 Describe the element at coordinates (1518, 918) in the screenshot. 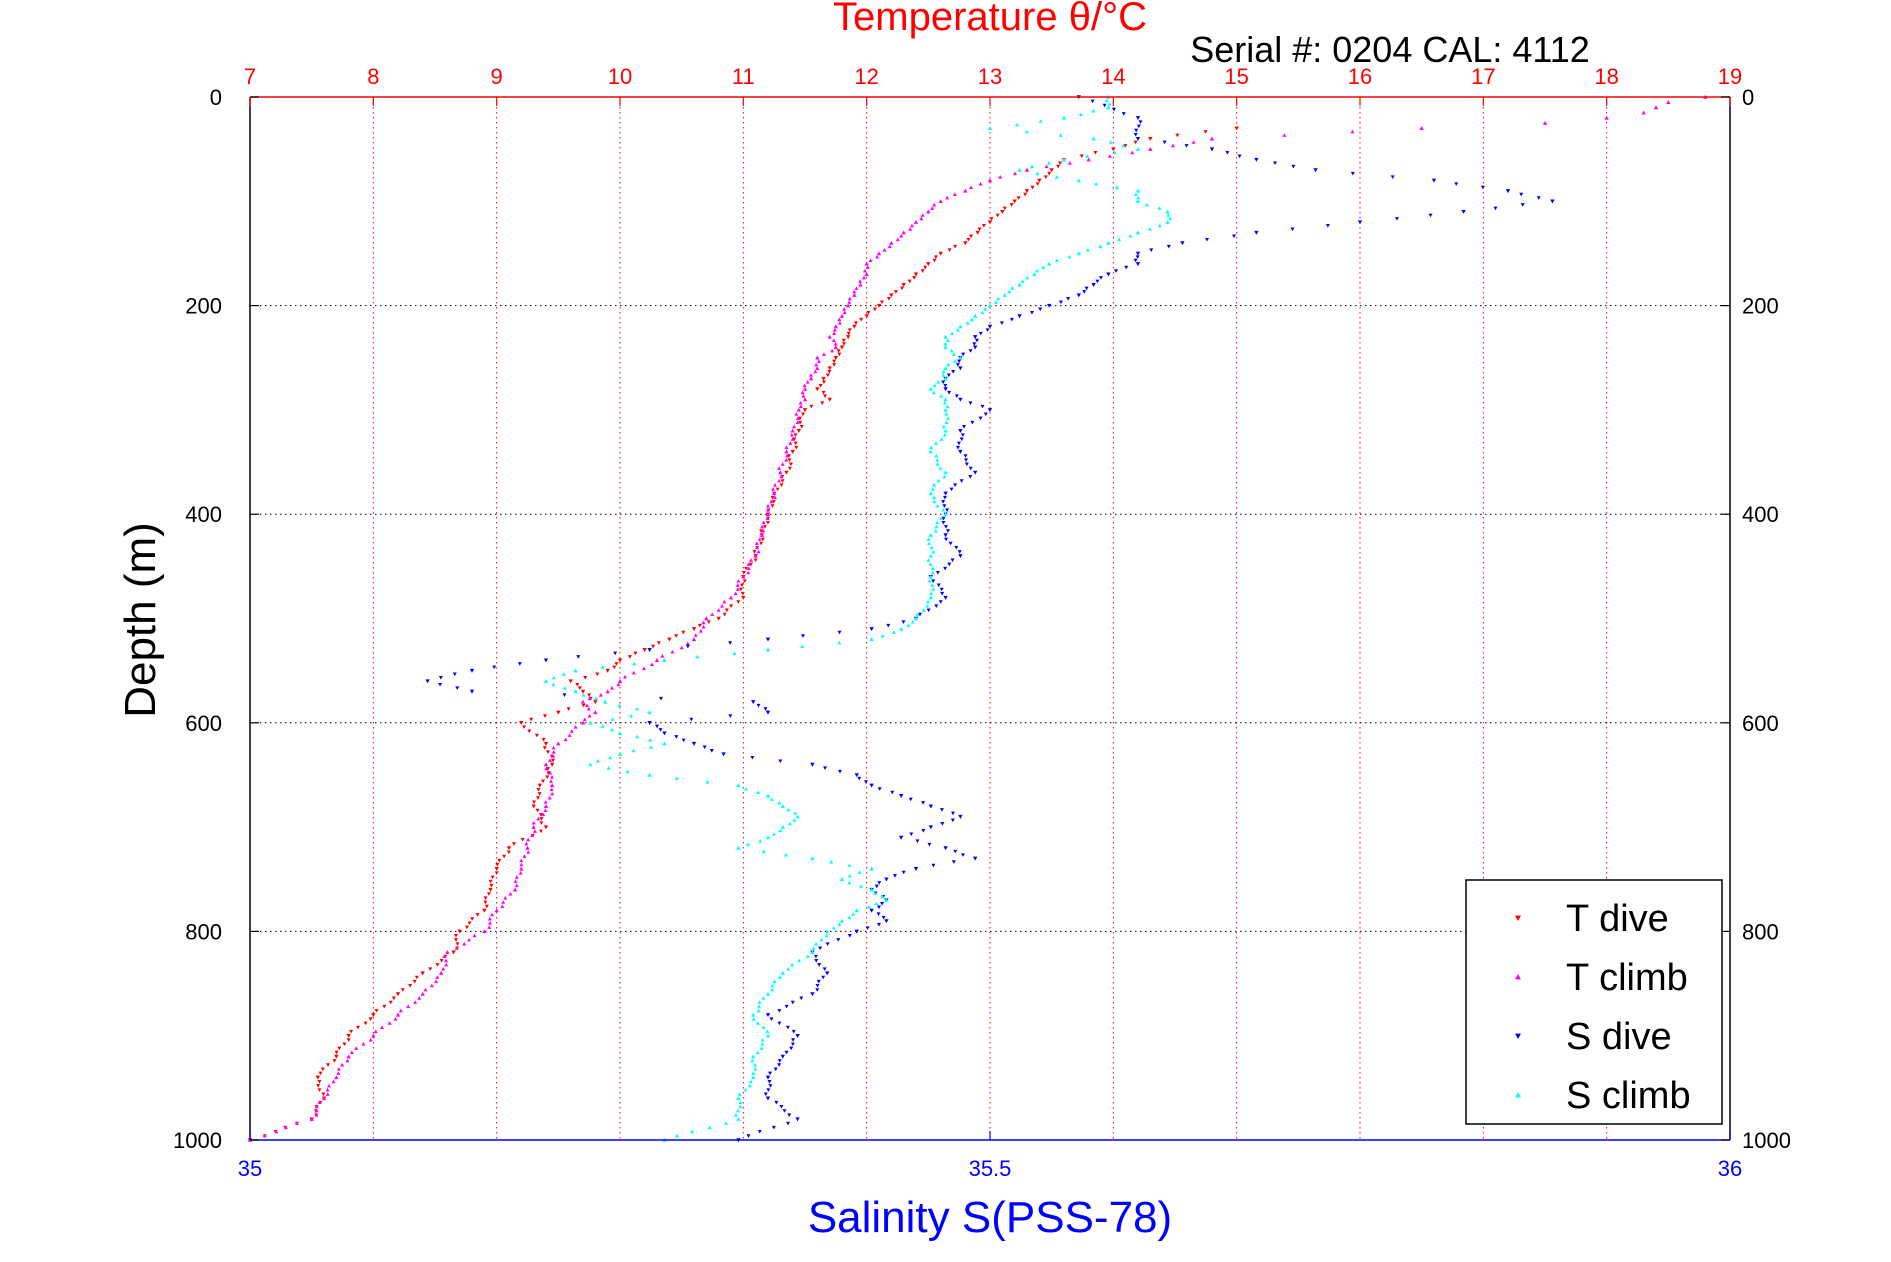

I see `legend-marker` at that location.